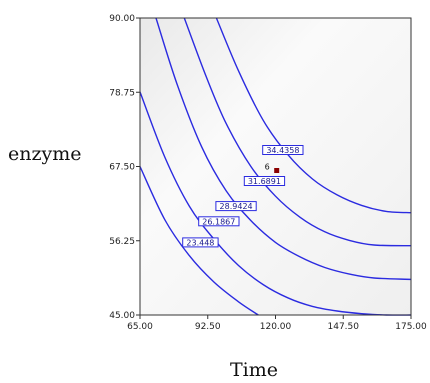  What do you see at coordinates (254, 370) in the screenshot?
I see `x-axis-title: Time` at bounding box center [254, 370].